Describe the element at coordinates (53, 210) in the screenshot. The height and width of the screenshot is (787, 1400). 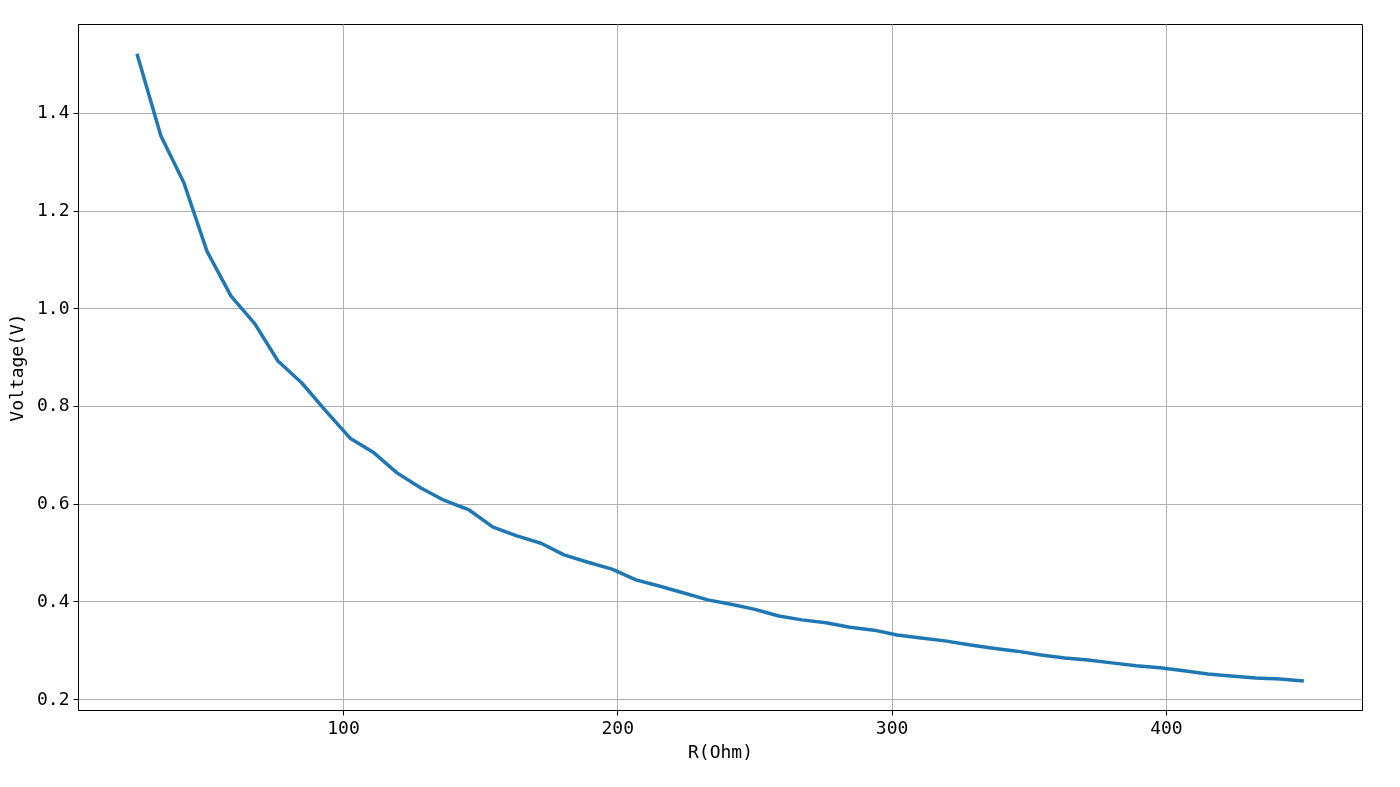
I see `y-tick-label: 1.2` at that location.